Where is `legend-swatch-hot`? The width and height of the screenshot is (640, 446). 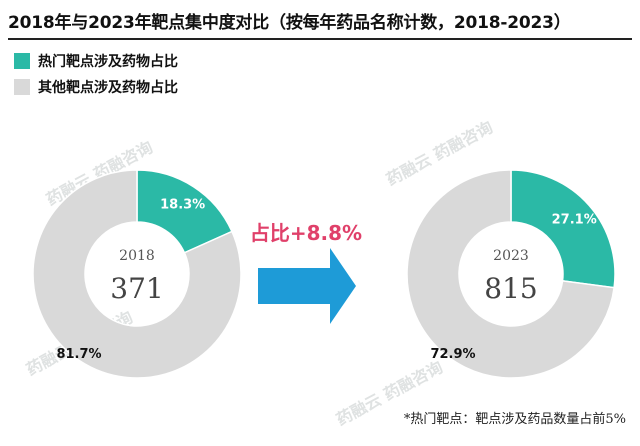
legend-swatch-hot is located at coordinates (22, 61).